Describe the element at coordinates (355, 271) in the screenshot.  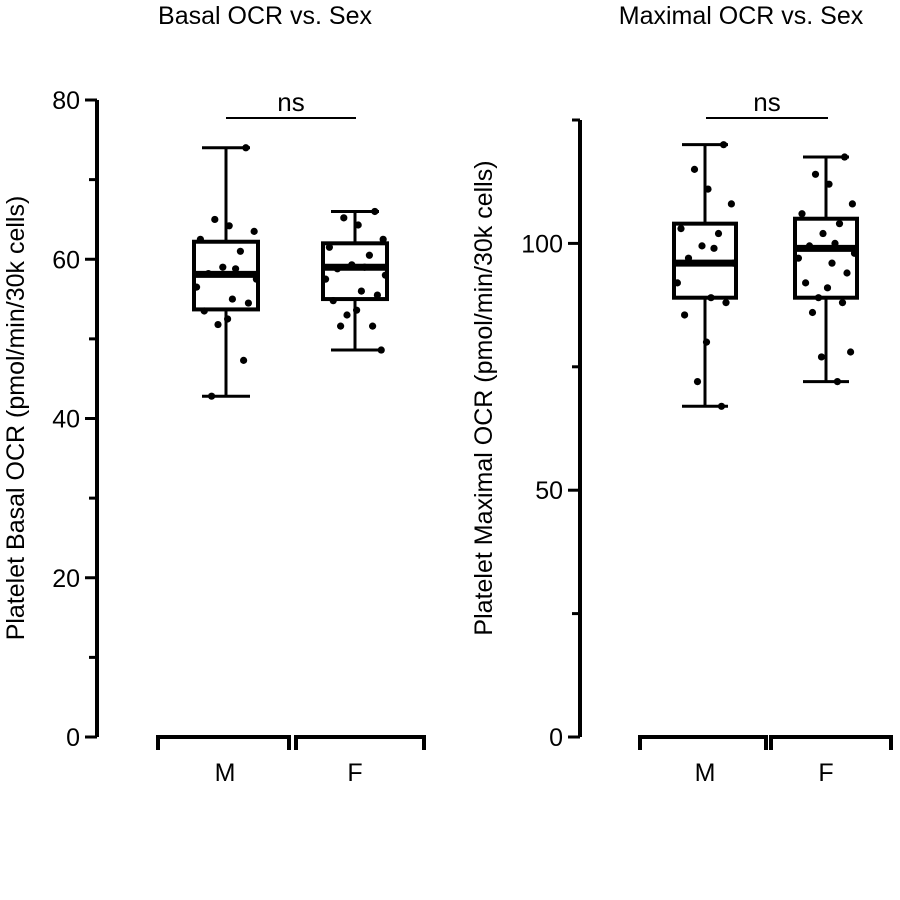
I see `box` at that location.